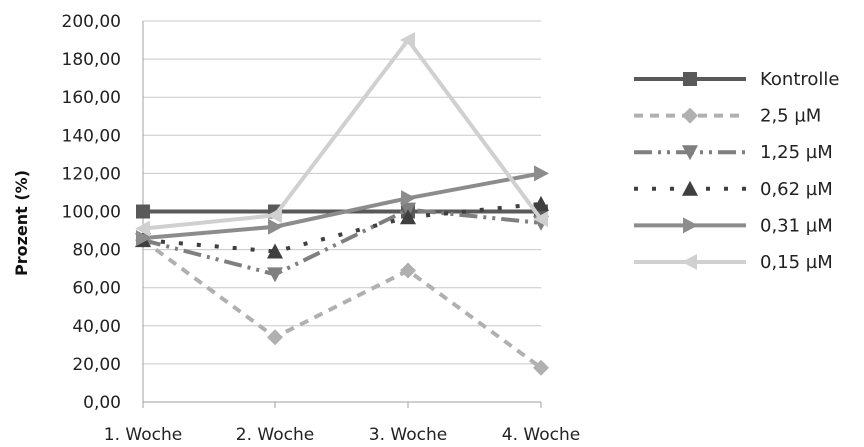 This screenshot has width=864, height=447. Describe the element at coordinates (733, 152) in the screenshot. I see `legend-item: 1,25 µM` at that location.